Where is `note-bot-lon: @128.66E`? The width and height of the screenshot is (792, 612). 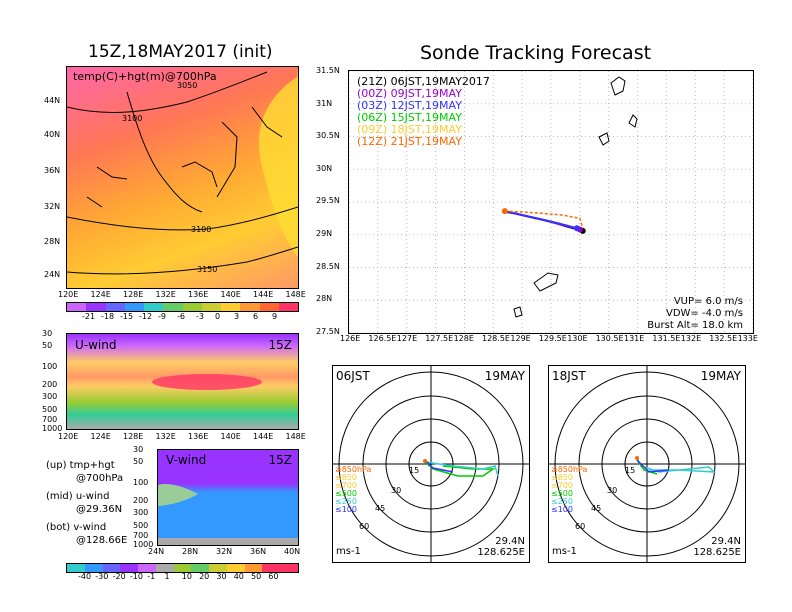 note-bot-lon: @128.66E is located at coordinates (102, 540).